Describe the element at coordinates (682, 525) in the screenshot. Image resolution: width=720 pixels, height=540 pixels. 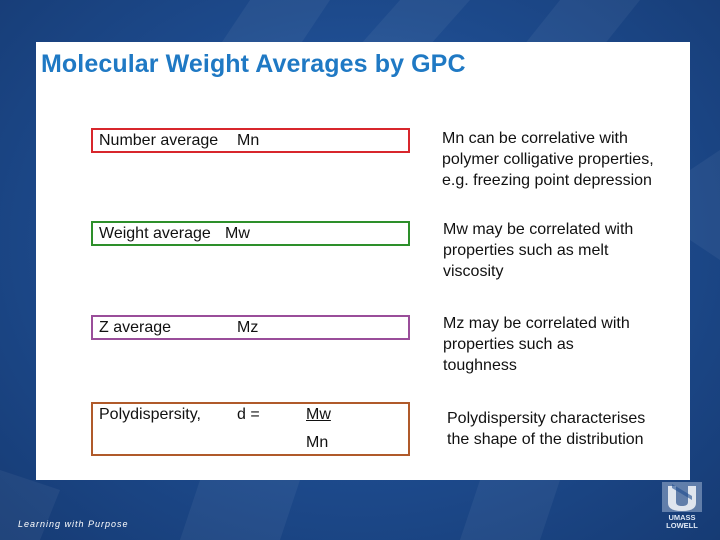
I see `logo-text-bottom: LOWELL` at that location.